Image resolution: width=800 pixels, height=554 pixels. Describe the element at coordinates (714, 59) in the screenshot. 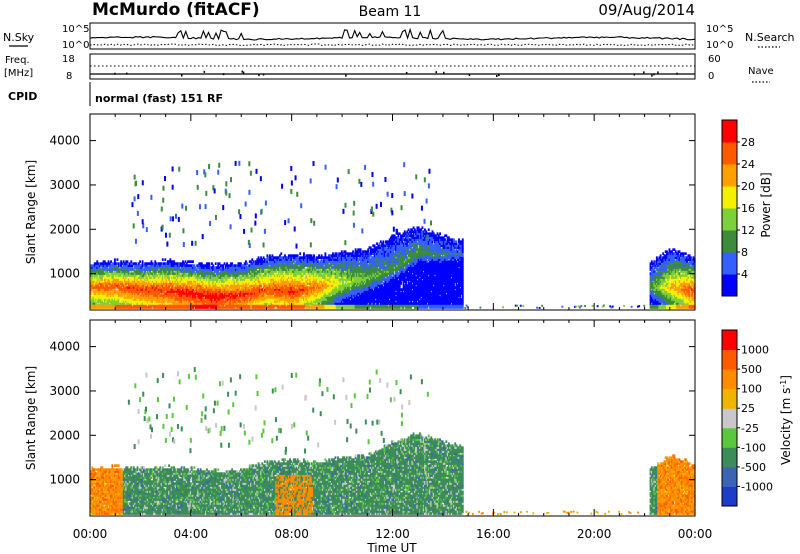

I see `nave-tick-top: 60` at that location.